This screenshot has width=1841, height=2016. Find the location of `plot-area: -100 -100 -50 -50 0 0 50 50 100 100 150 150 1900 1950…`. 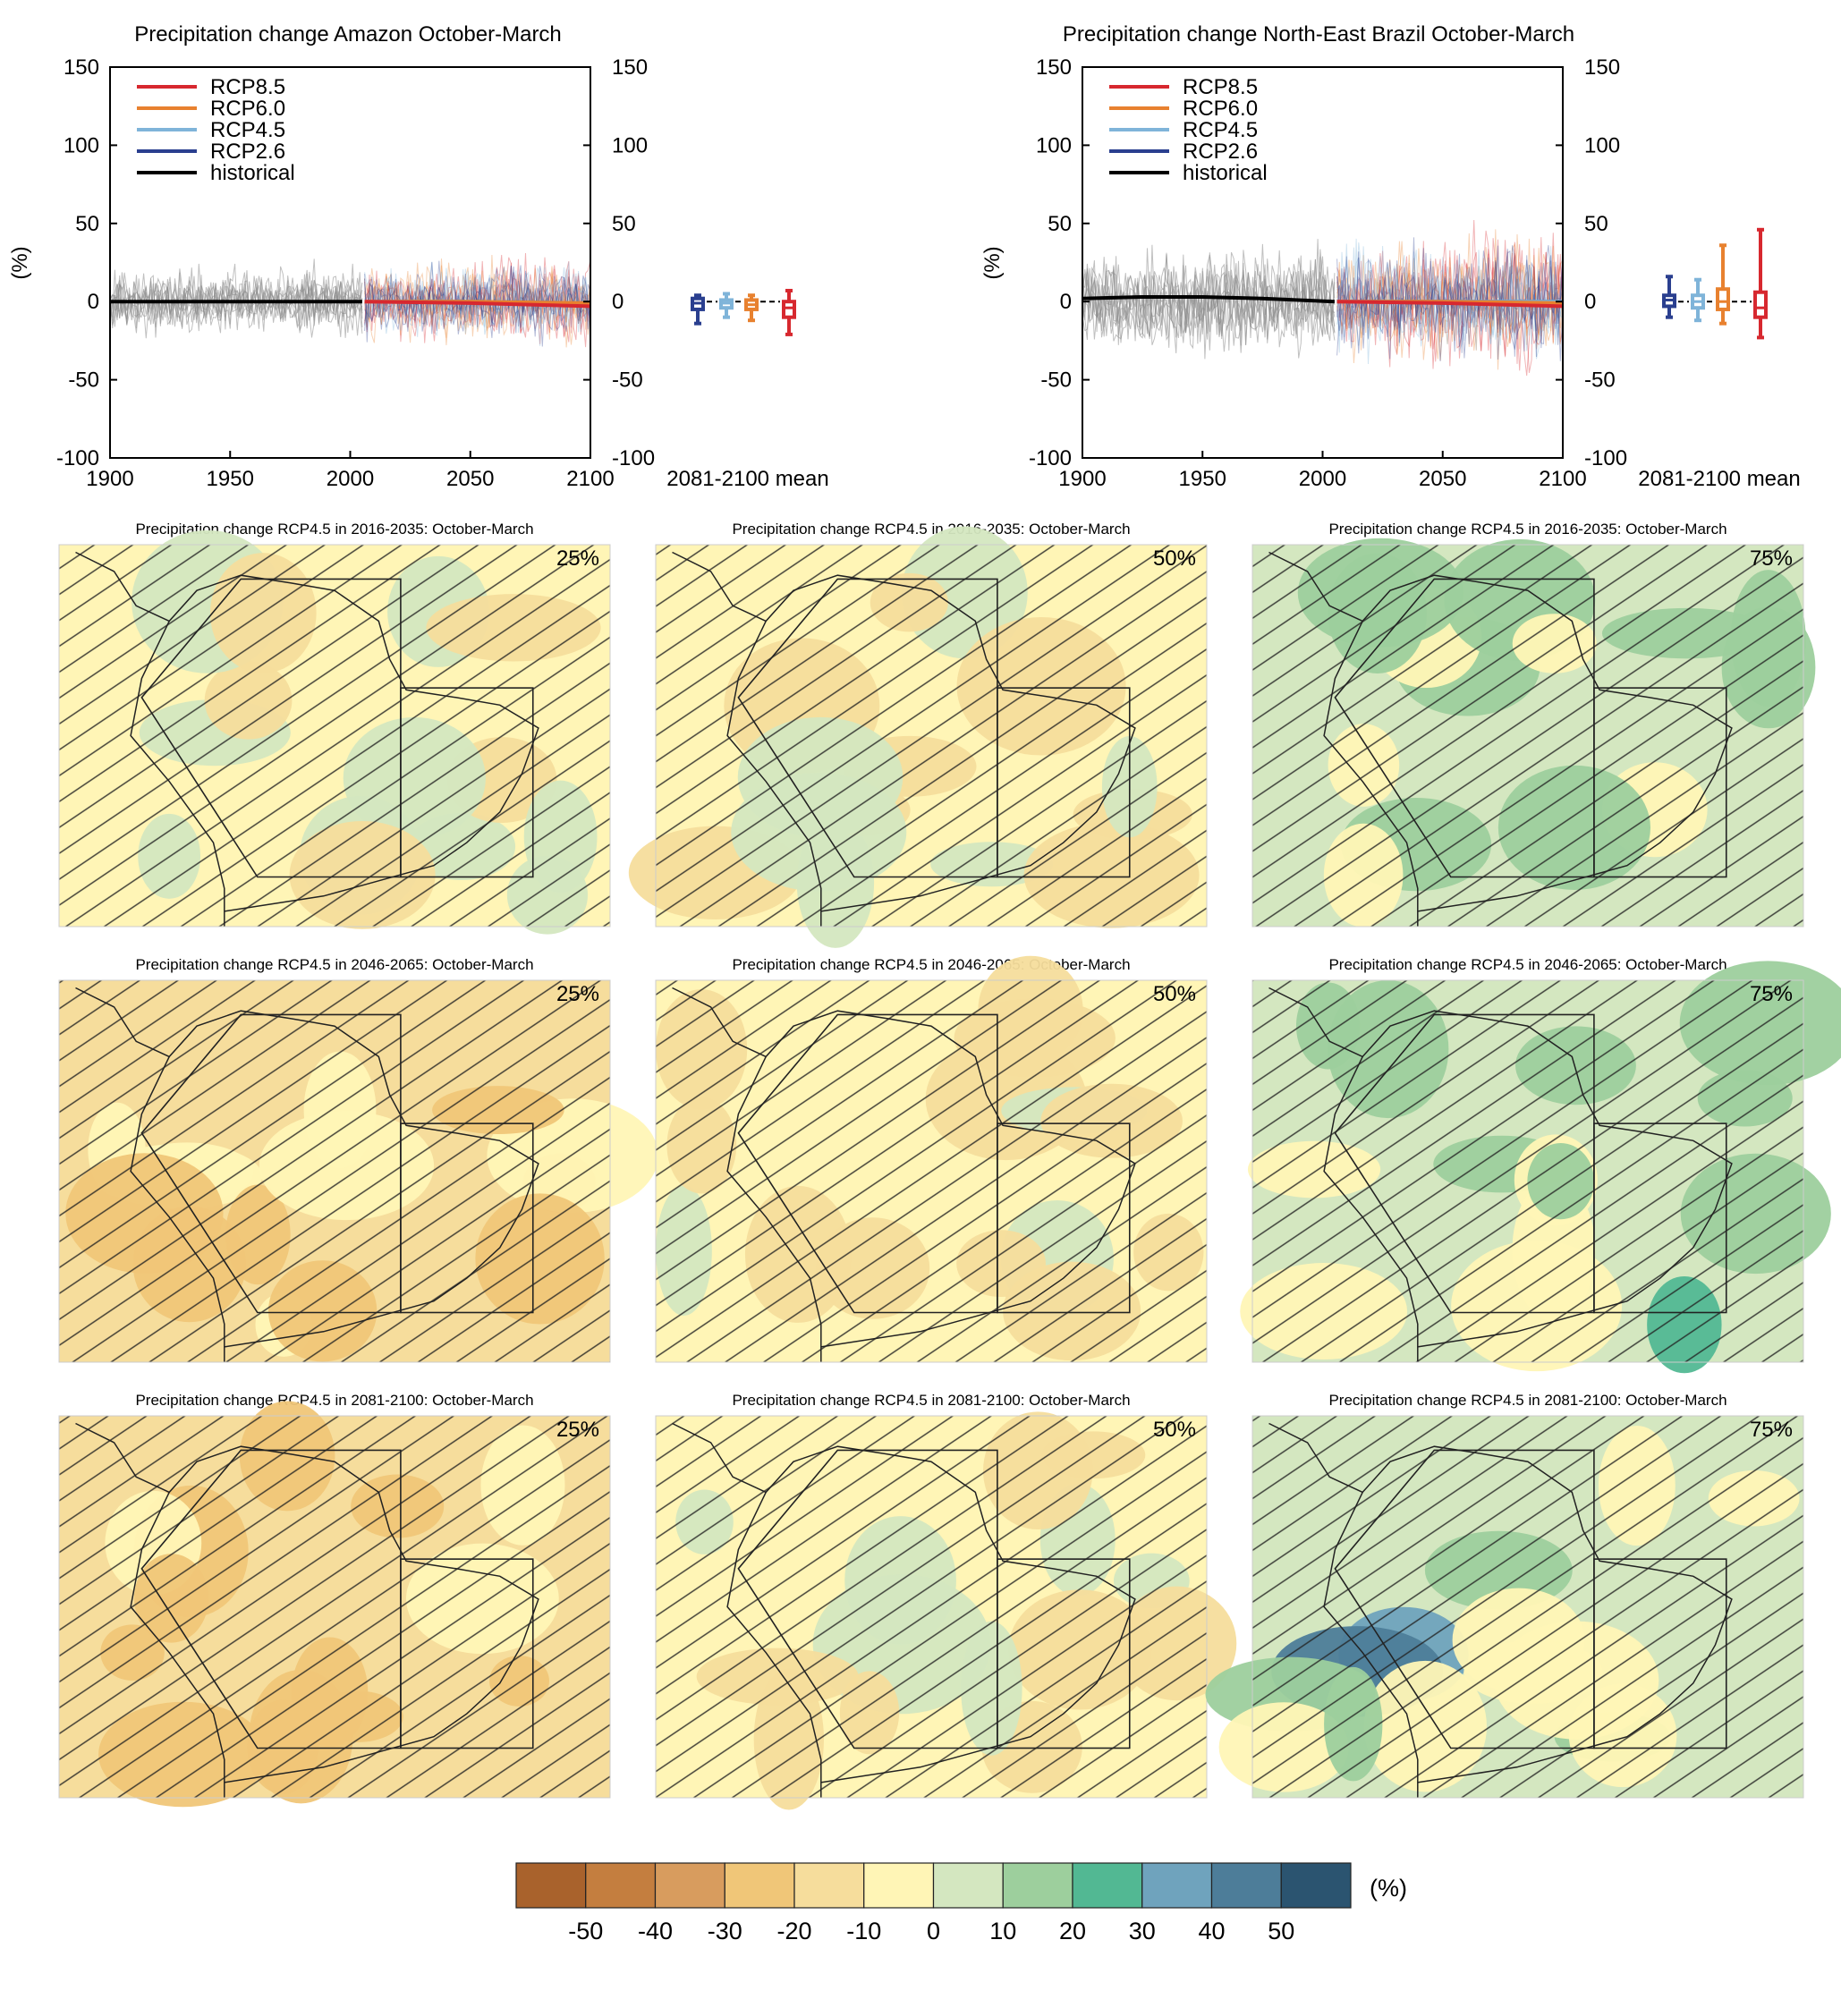

plot-area: -100 -100 -50 -50 0 0 50 50 100 100 150 150 1900 1950… is located at coordinates (426, 273).